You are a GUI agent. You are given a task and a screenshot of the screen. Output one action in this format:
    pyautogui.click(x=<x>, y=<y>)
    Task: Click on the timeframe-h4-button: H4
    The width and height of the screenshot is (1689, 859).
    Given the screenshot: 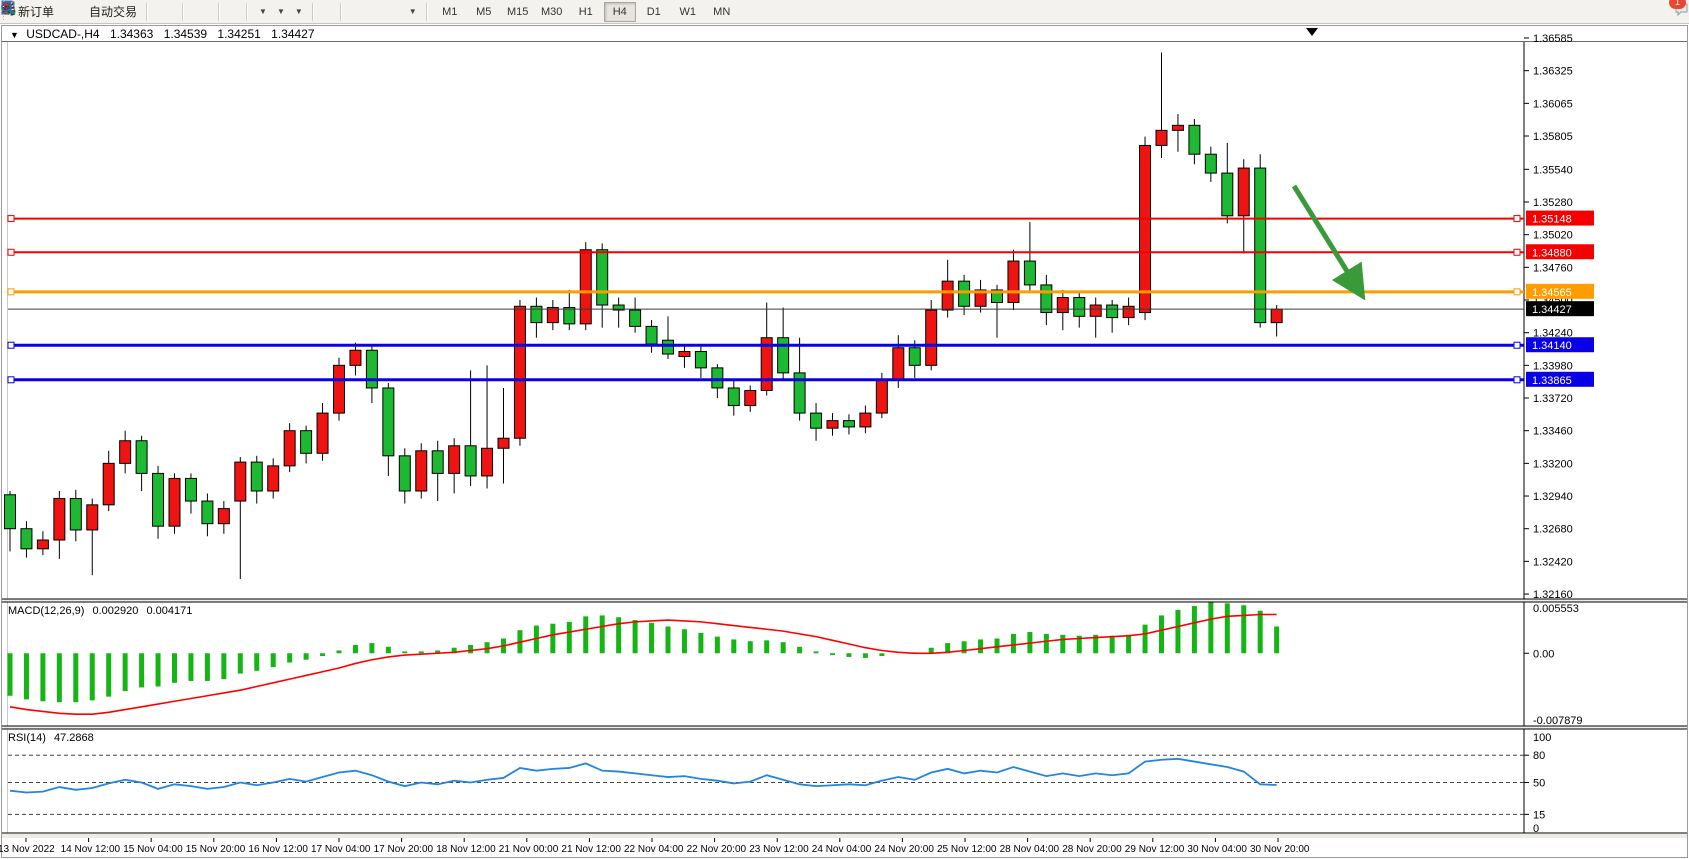 What is the action you would take?
    pyautogui.click(x=619, y=11)
    